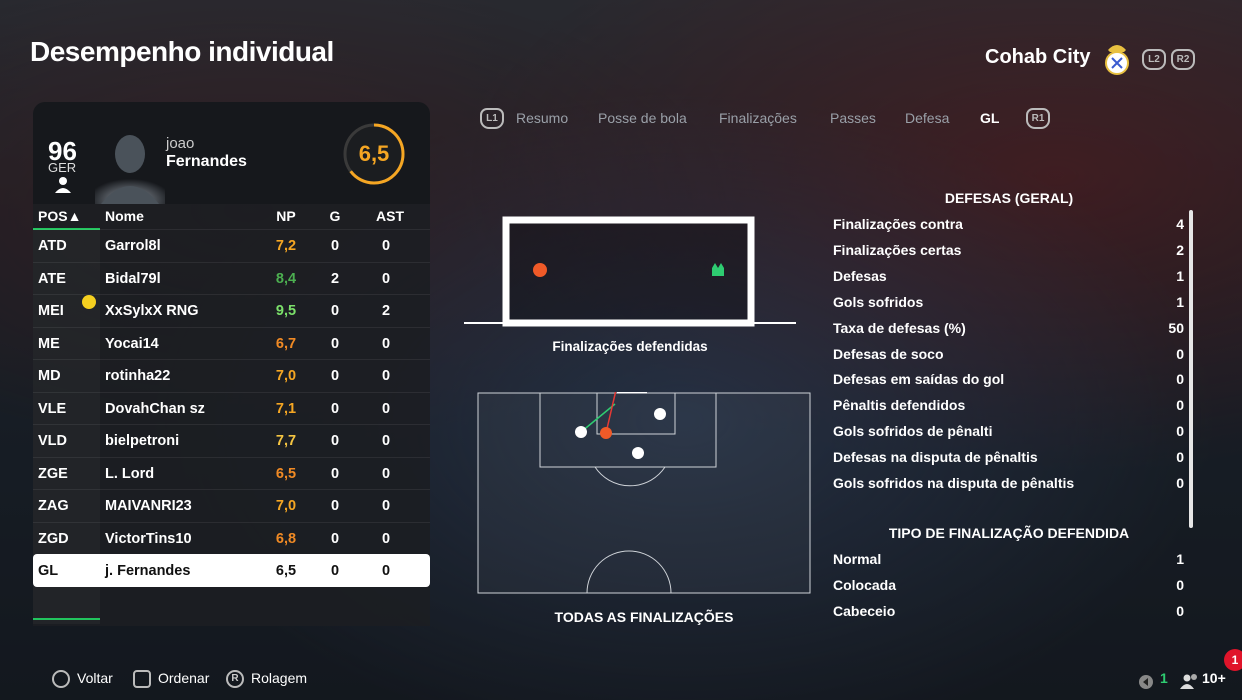  What do you see at coordinates (644, 493) in the screenshot?
I see `pitch-diagram` at bounding box center [644, 493].